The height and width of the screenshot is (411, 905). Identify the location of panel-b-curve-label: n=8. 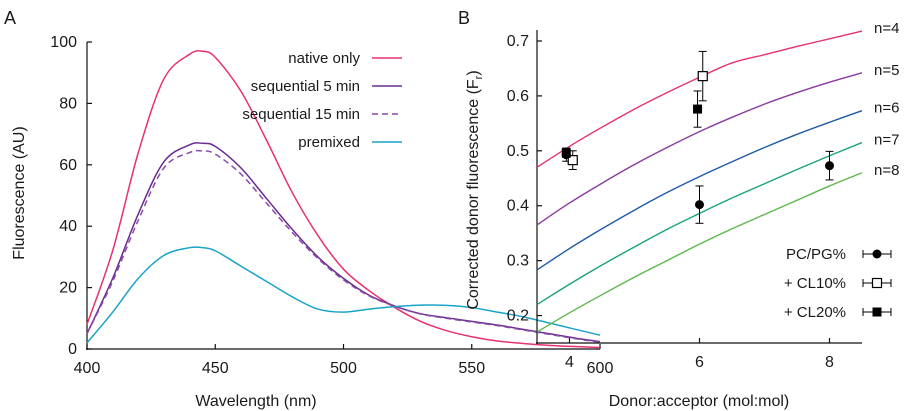
(886, 170).